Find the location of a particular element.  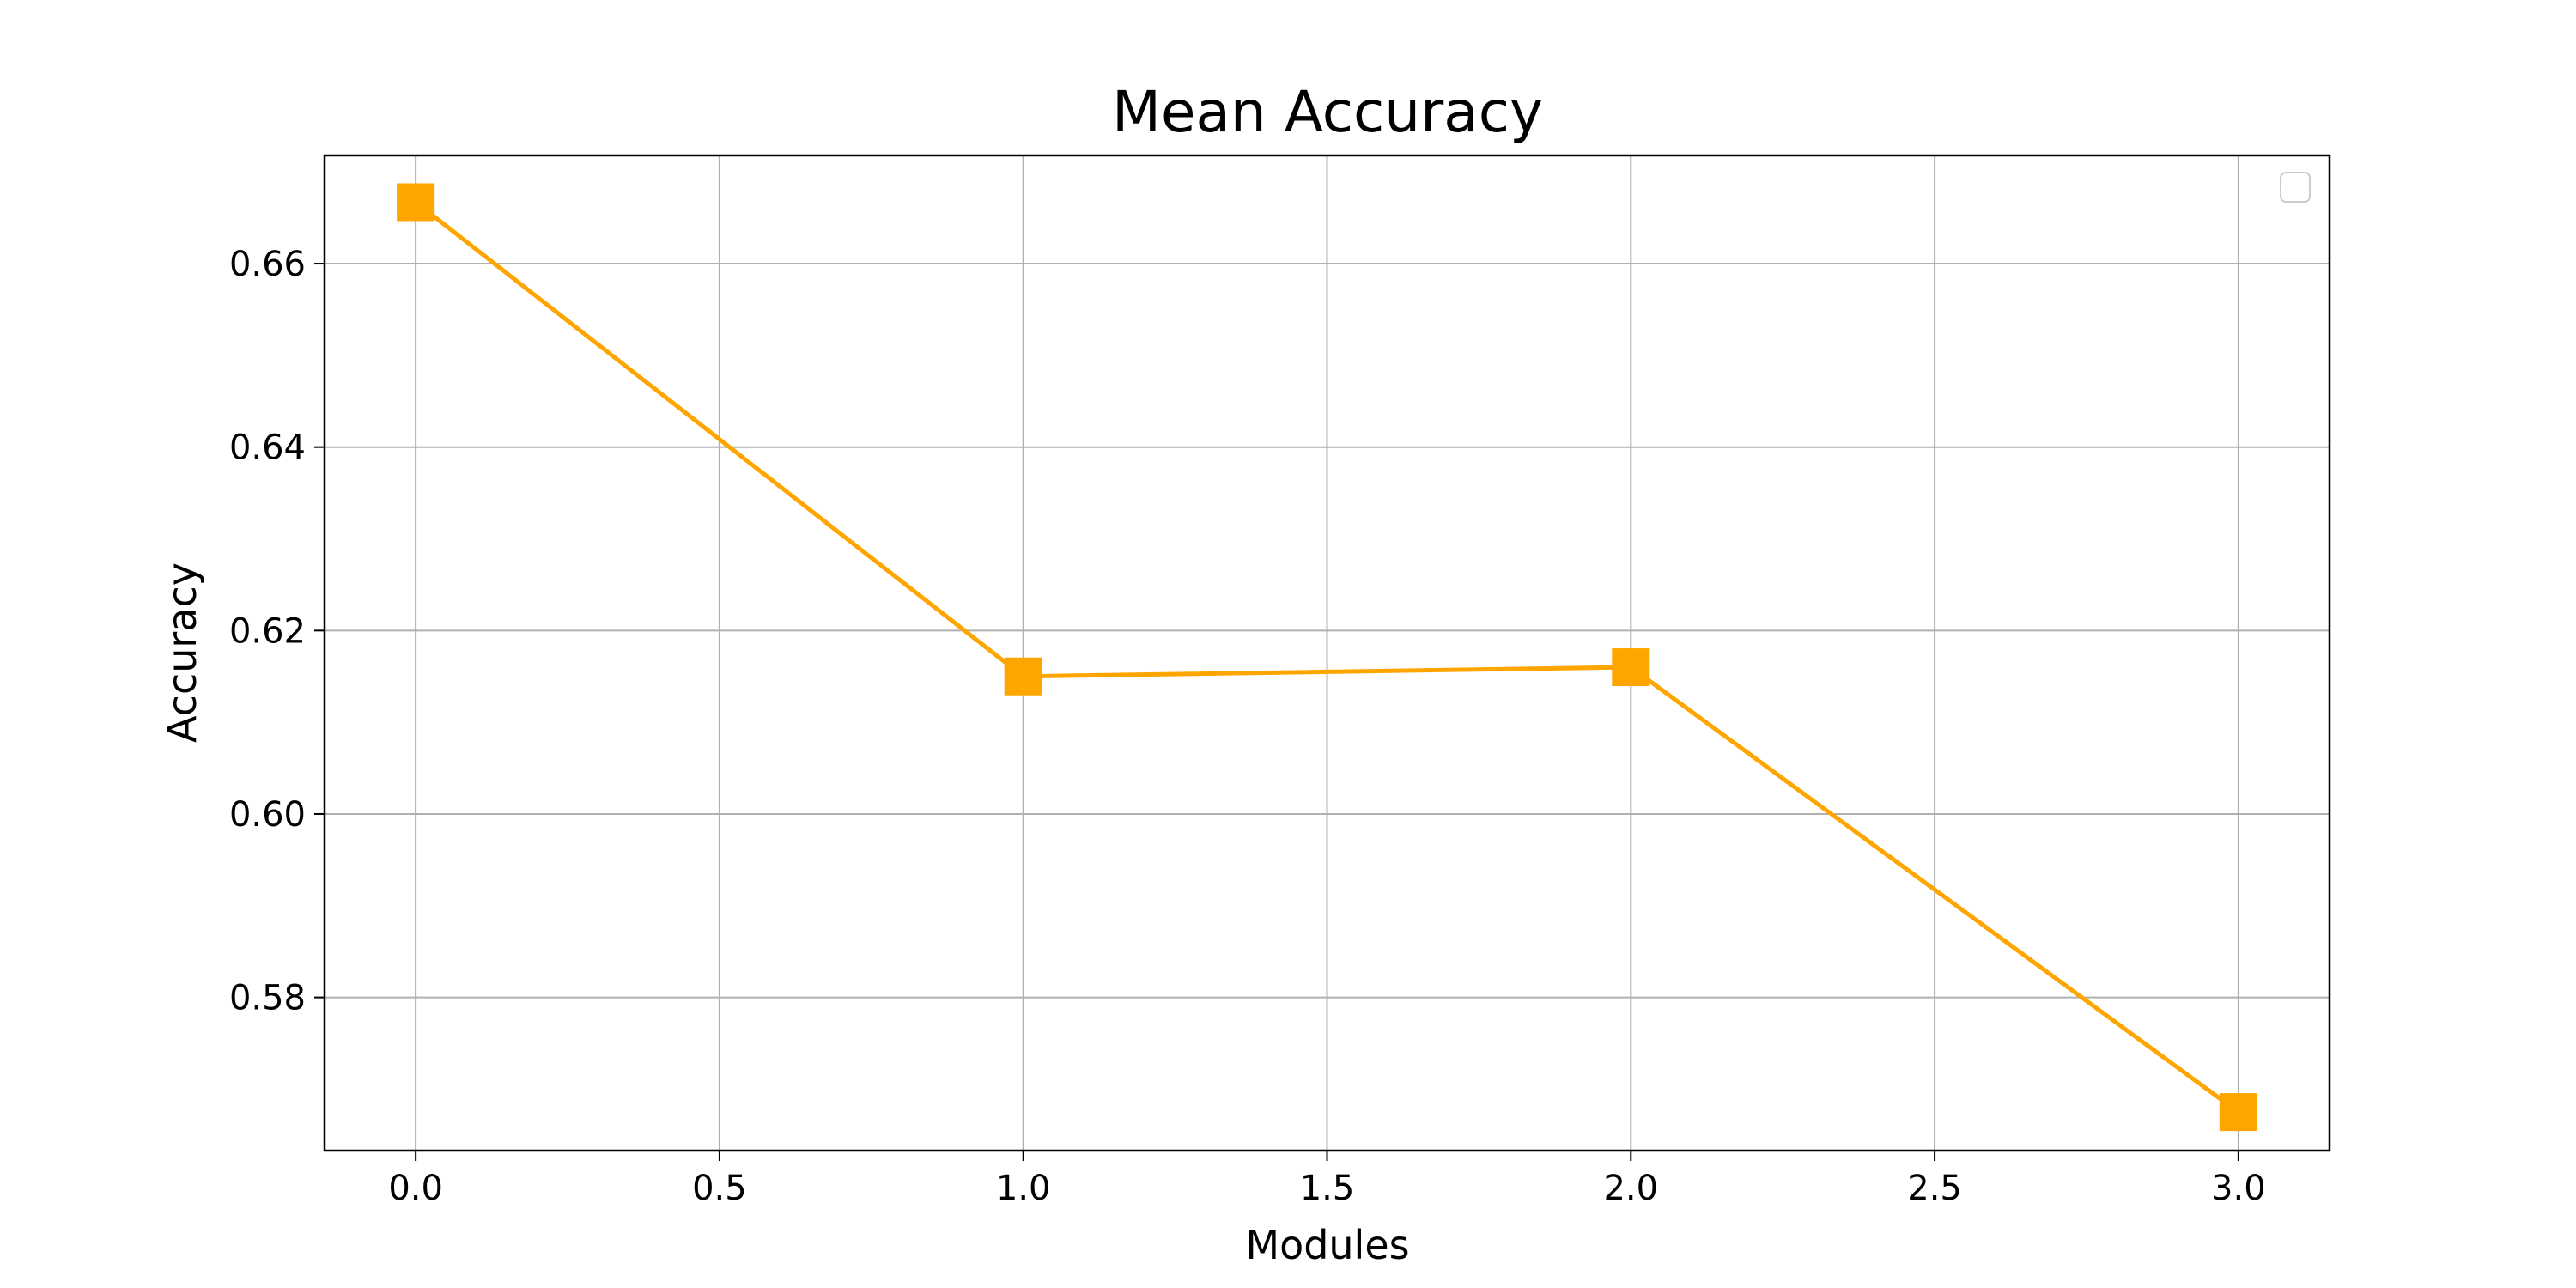

x-tick-label: 3.0 is located at coordinates (2238, 1188).